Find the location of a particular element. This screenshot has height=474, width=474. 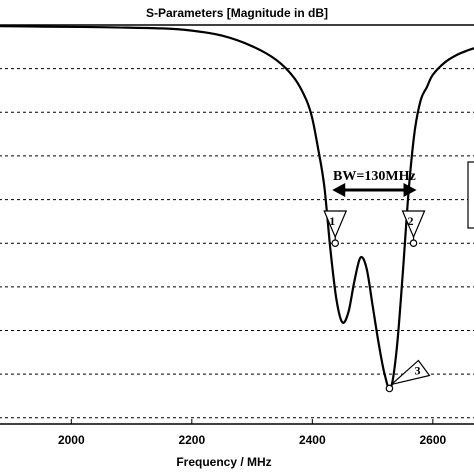

bandwidth-annotation: BW=130MHz is located at coordinates (374, 183).